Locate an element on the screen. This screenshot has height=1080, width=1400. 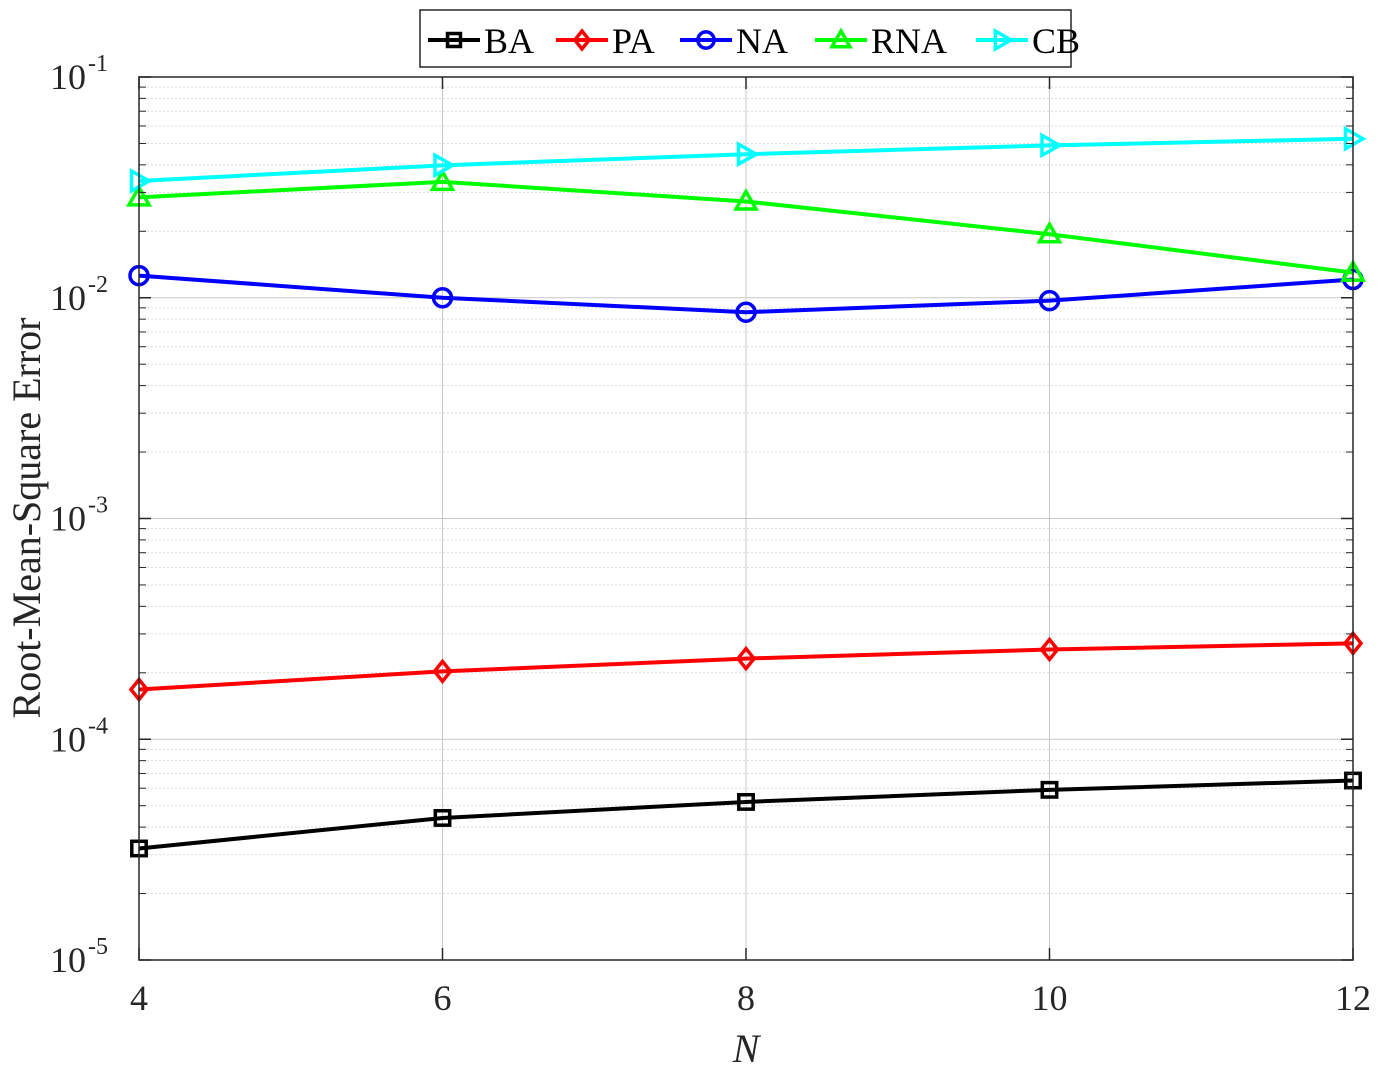
legend-box is located at coordinates (745, 38).